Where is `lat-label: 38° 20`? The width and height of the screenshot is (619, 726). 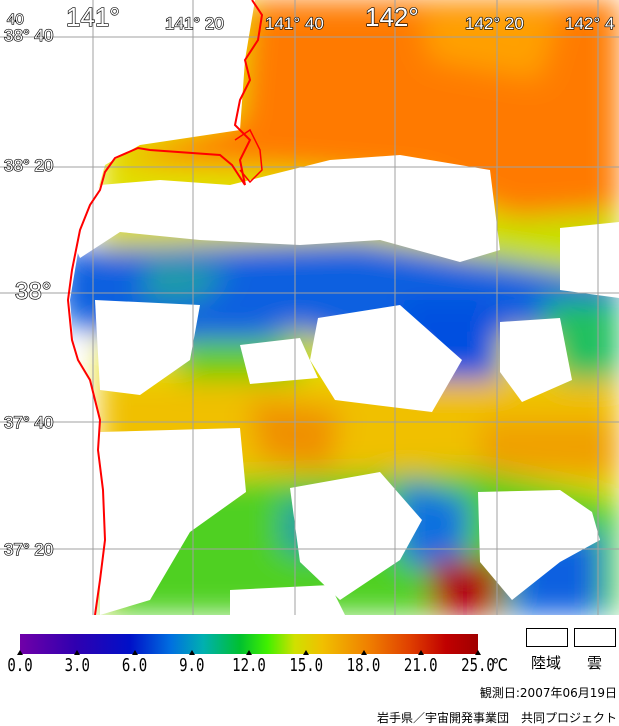 lat-label: 38° 20 is located at coordinates (28, 165).